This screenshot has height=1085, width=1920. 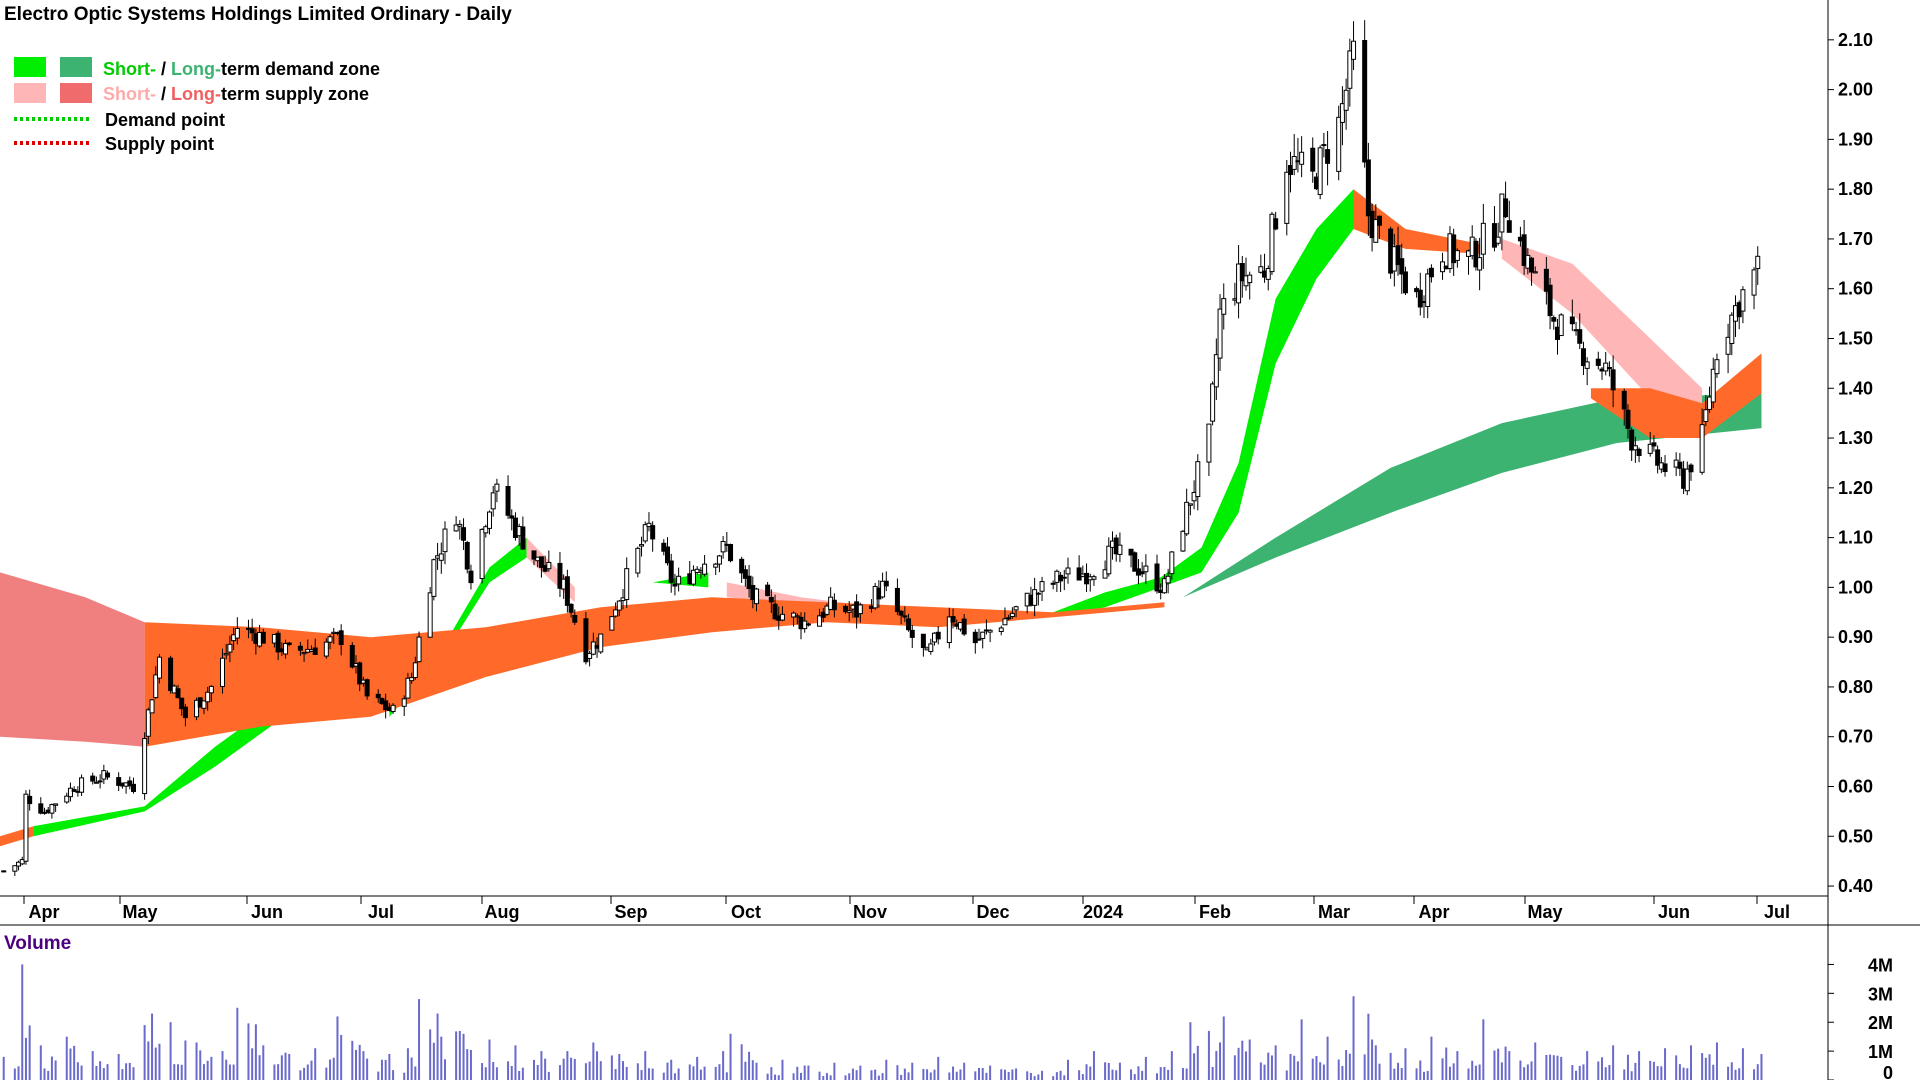 I want to click on volume-tick-label: 2M, so click(x=1880, y=1023).